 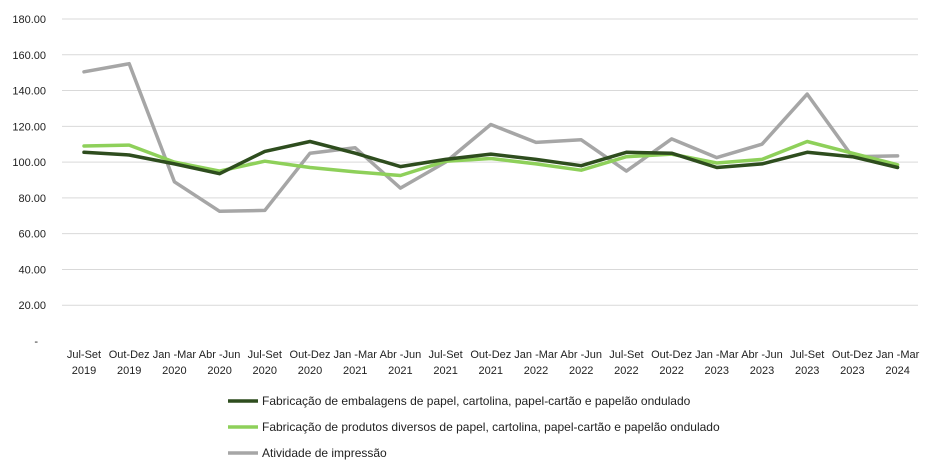 What do you see at coordinates (29, 56) in the screenshot?
I see `y-tick-label: 160.00` at bounding box center [29, 56].